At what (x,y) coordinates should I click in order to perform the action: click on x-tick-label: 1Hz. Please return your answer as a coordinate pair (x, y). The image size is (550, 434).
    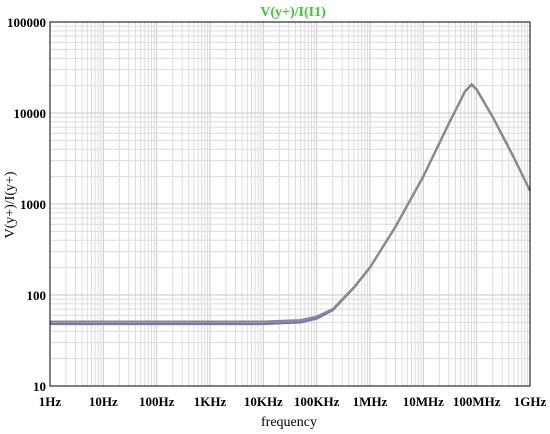
    Looking at the image, I should click on (50, 401).